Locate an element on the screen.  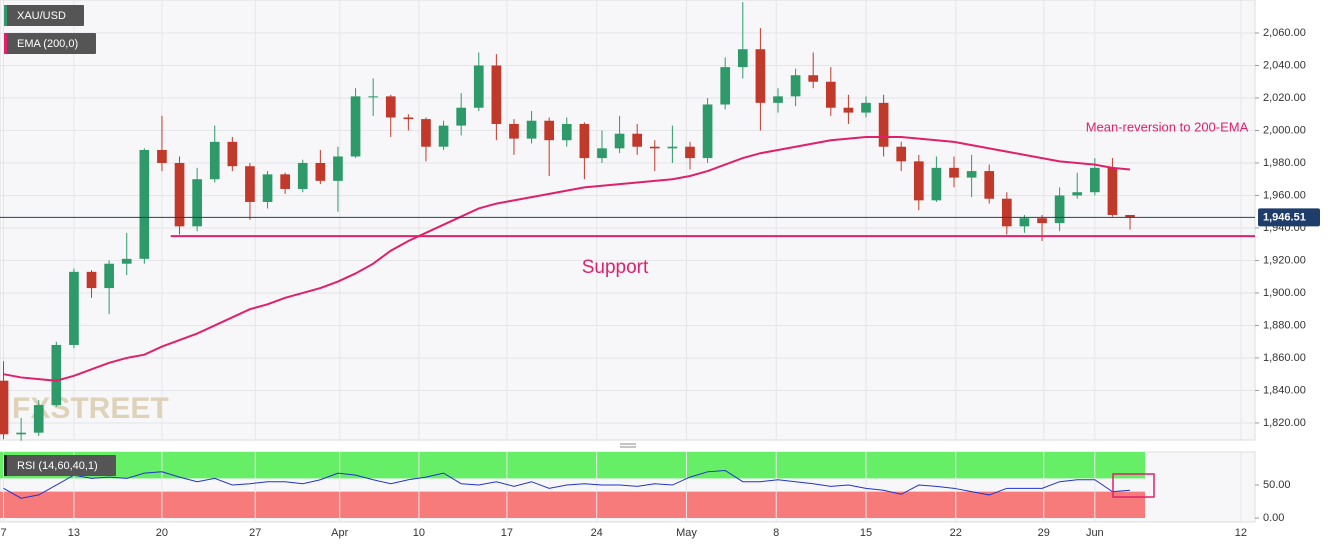
x-tick-label: 12 is located at coordinates (1241, 533).